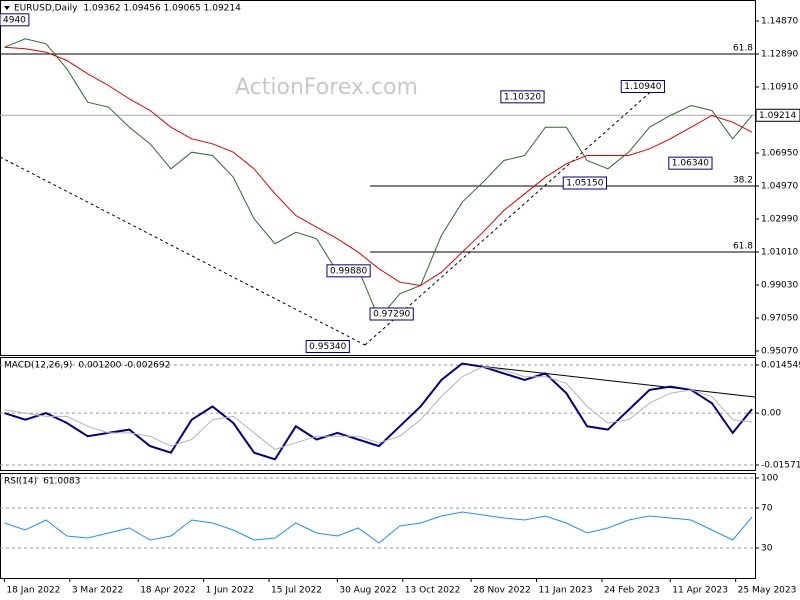  I want to click on y-tick-label: 1.04970, so click(779, 187).